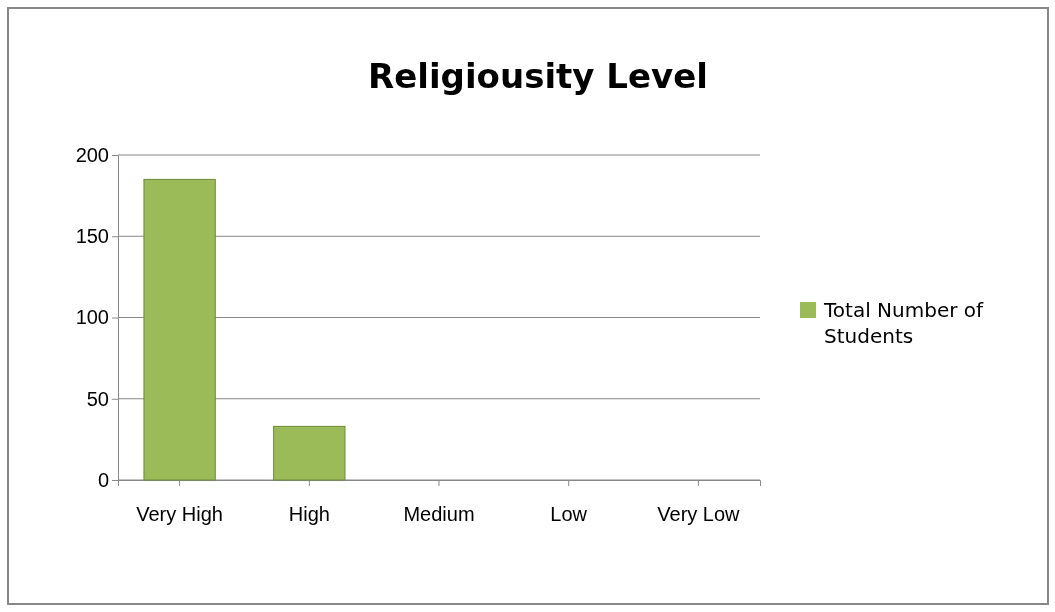 The width and height of the screenshot is (1055, 612). I want to click on y-tick-label: 100, so click(92, 317).